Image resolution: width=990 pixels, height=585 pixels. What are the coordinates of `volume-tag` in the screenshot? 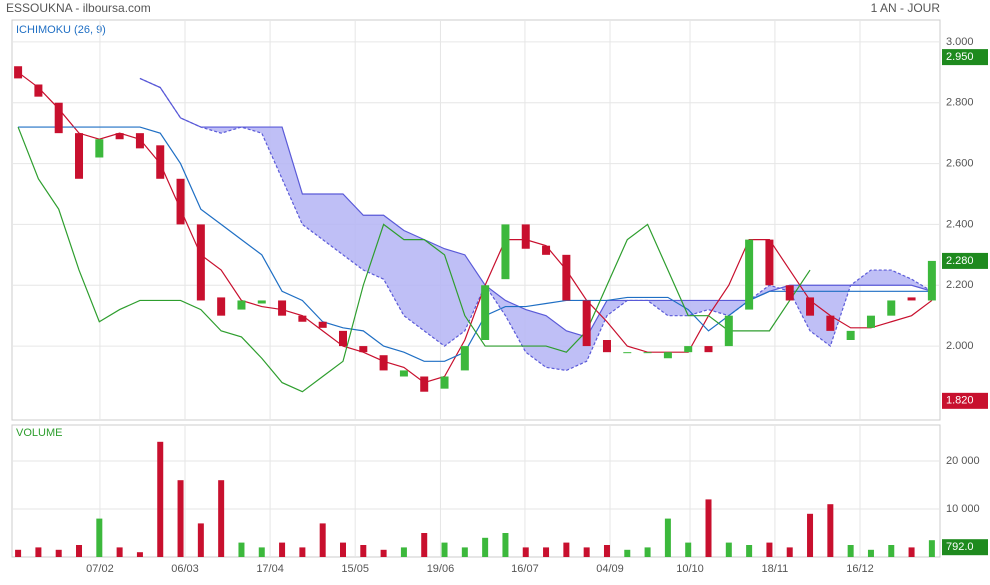 It's located at (965, 547).